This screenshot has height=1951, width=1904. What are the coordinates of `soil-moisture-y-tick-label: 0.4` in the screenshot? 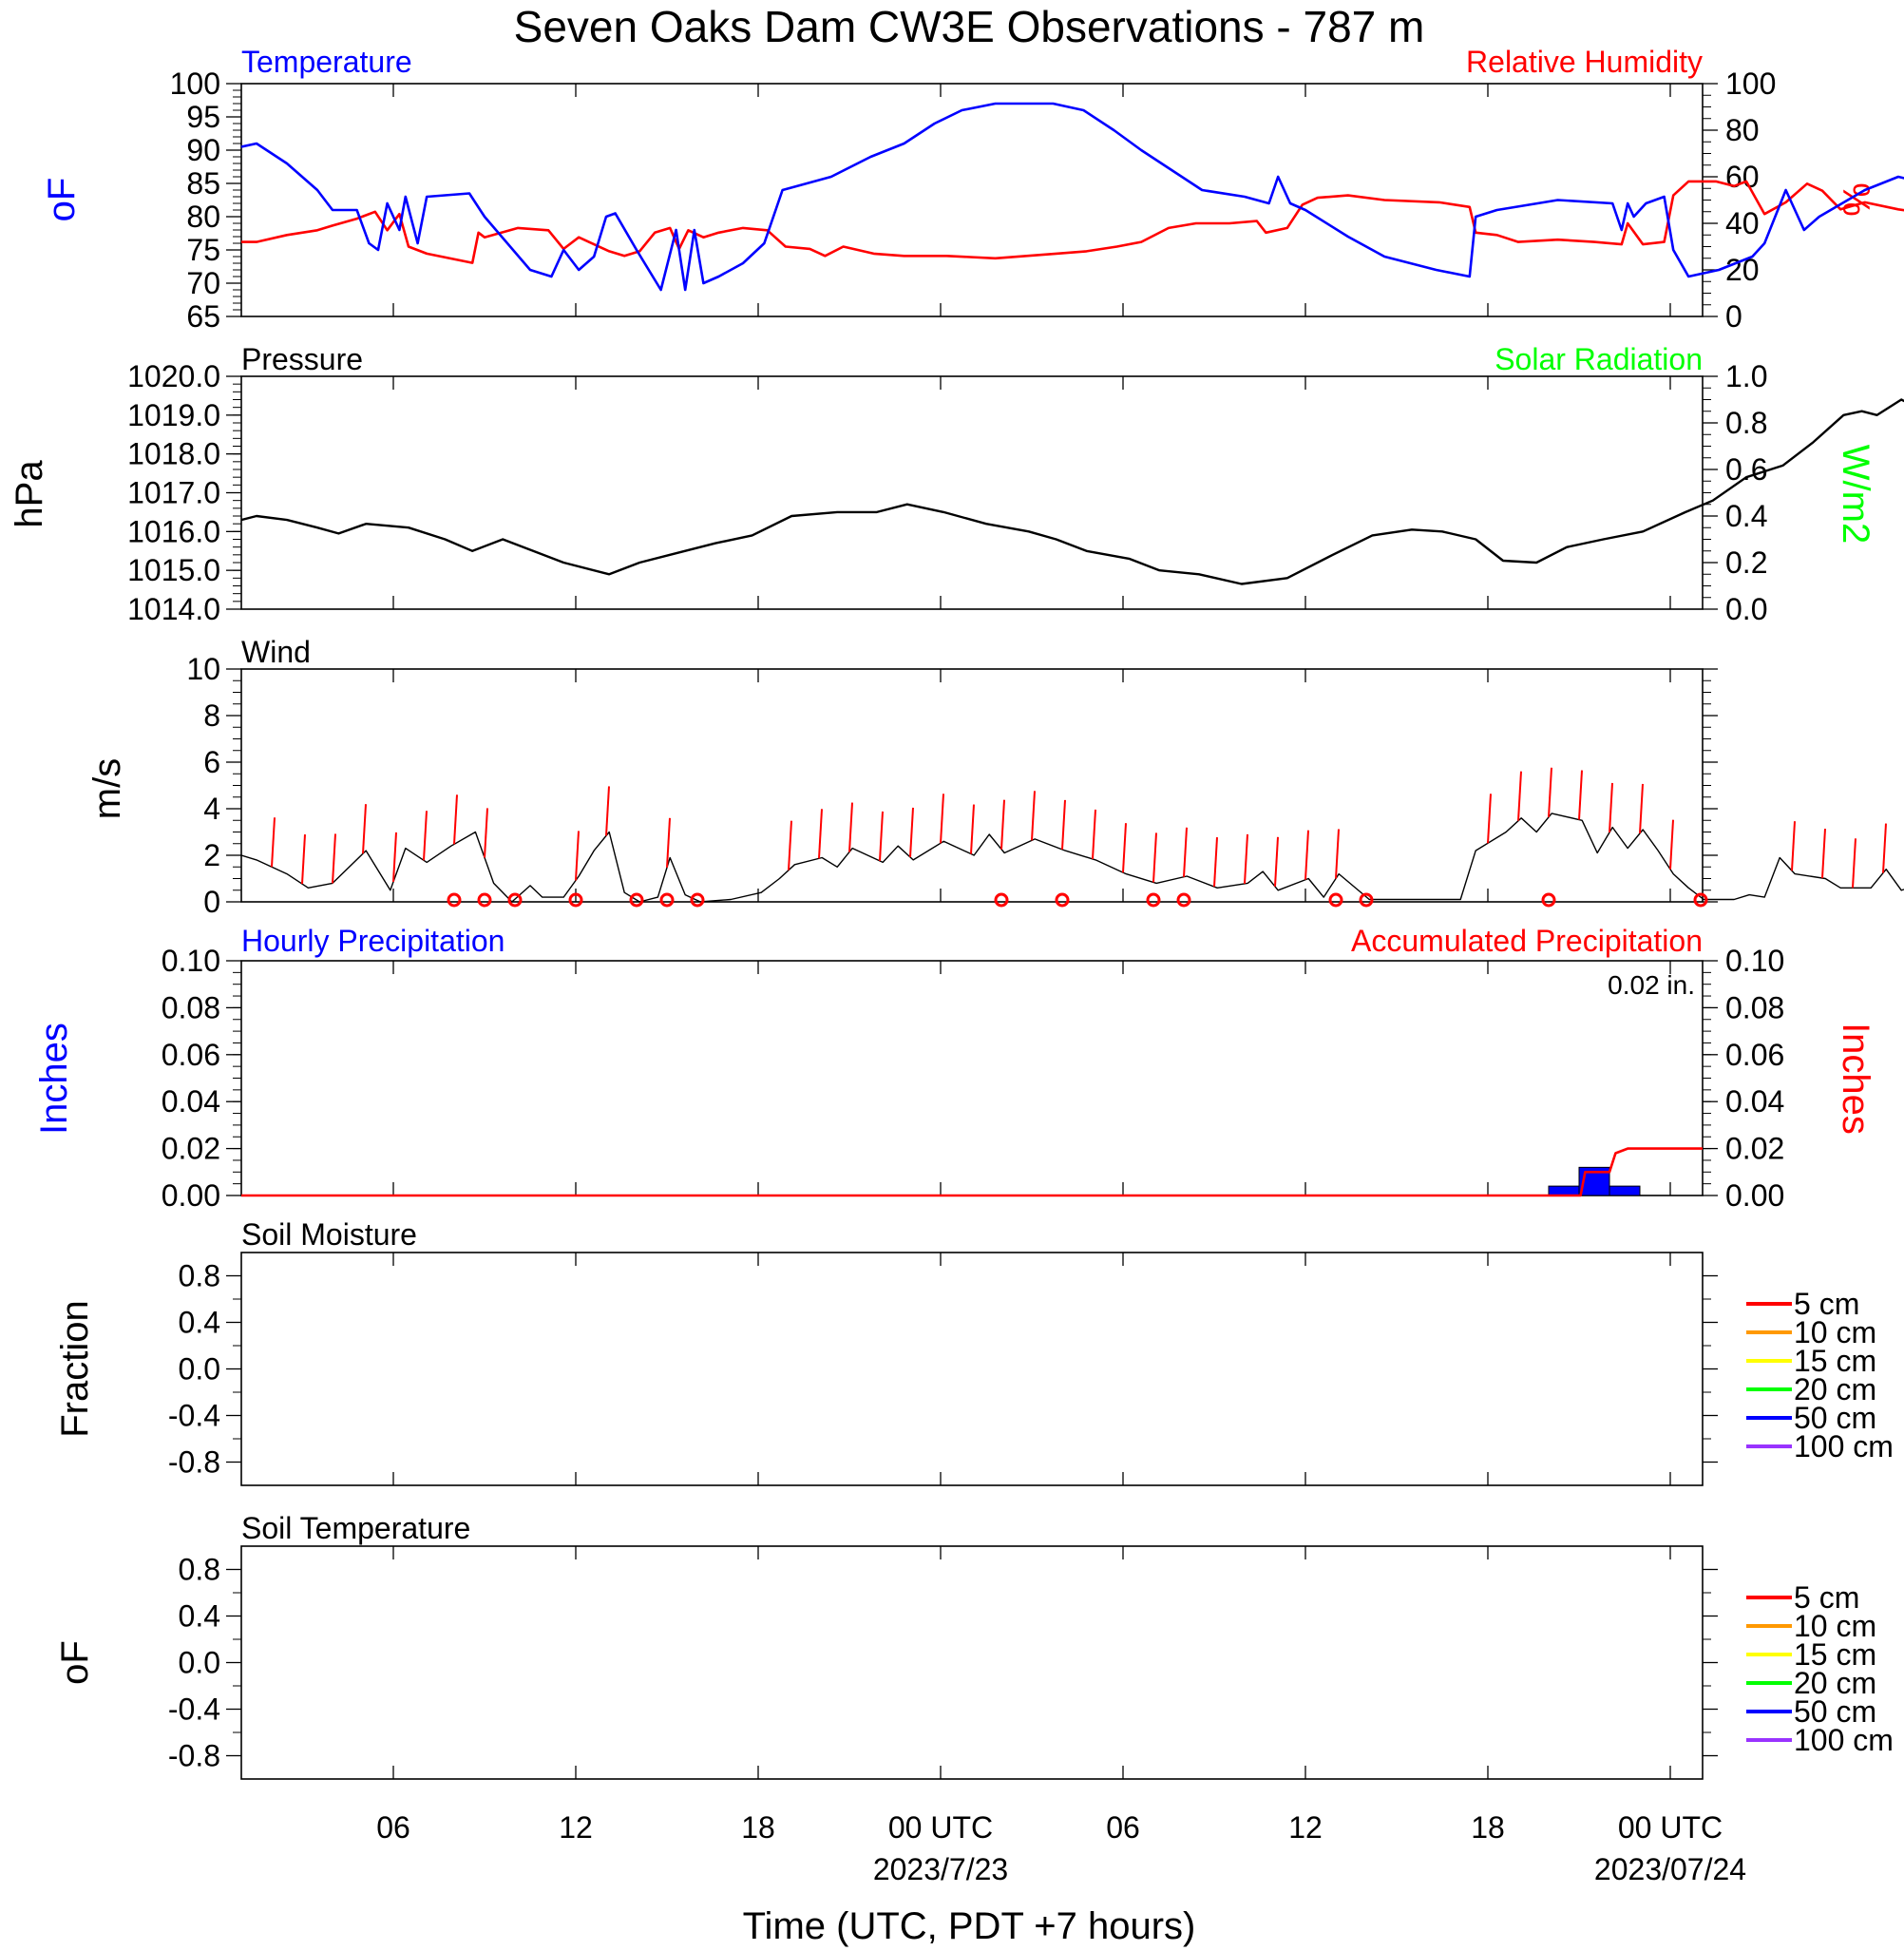 It's located at (200, 1323).